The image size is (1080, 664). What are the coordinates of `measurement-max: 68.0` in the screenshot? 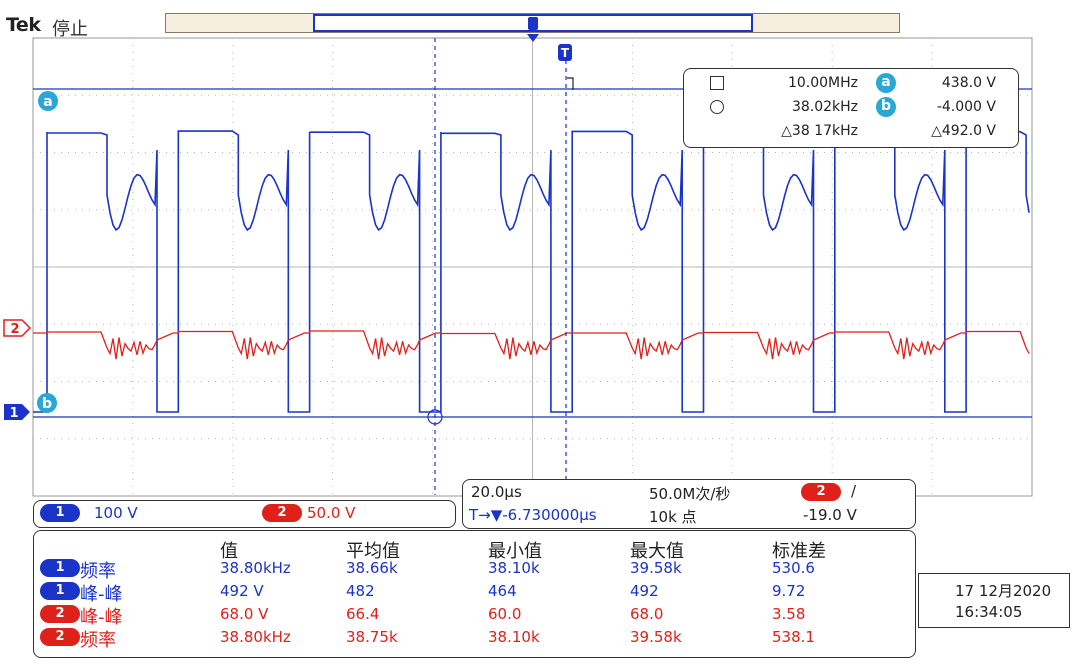 It's located at (647, 614).